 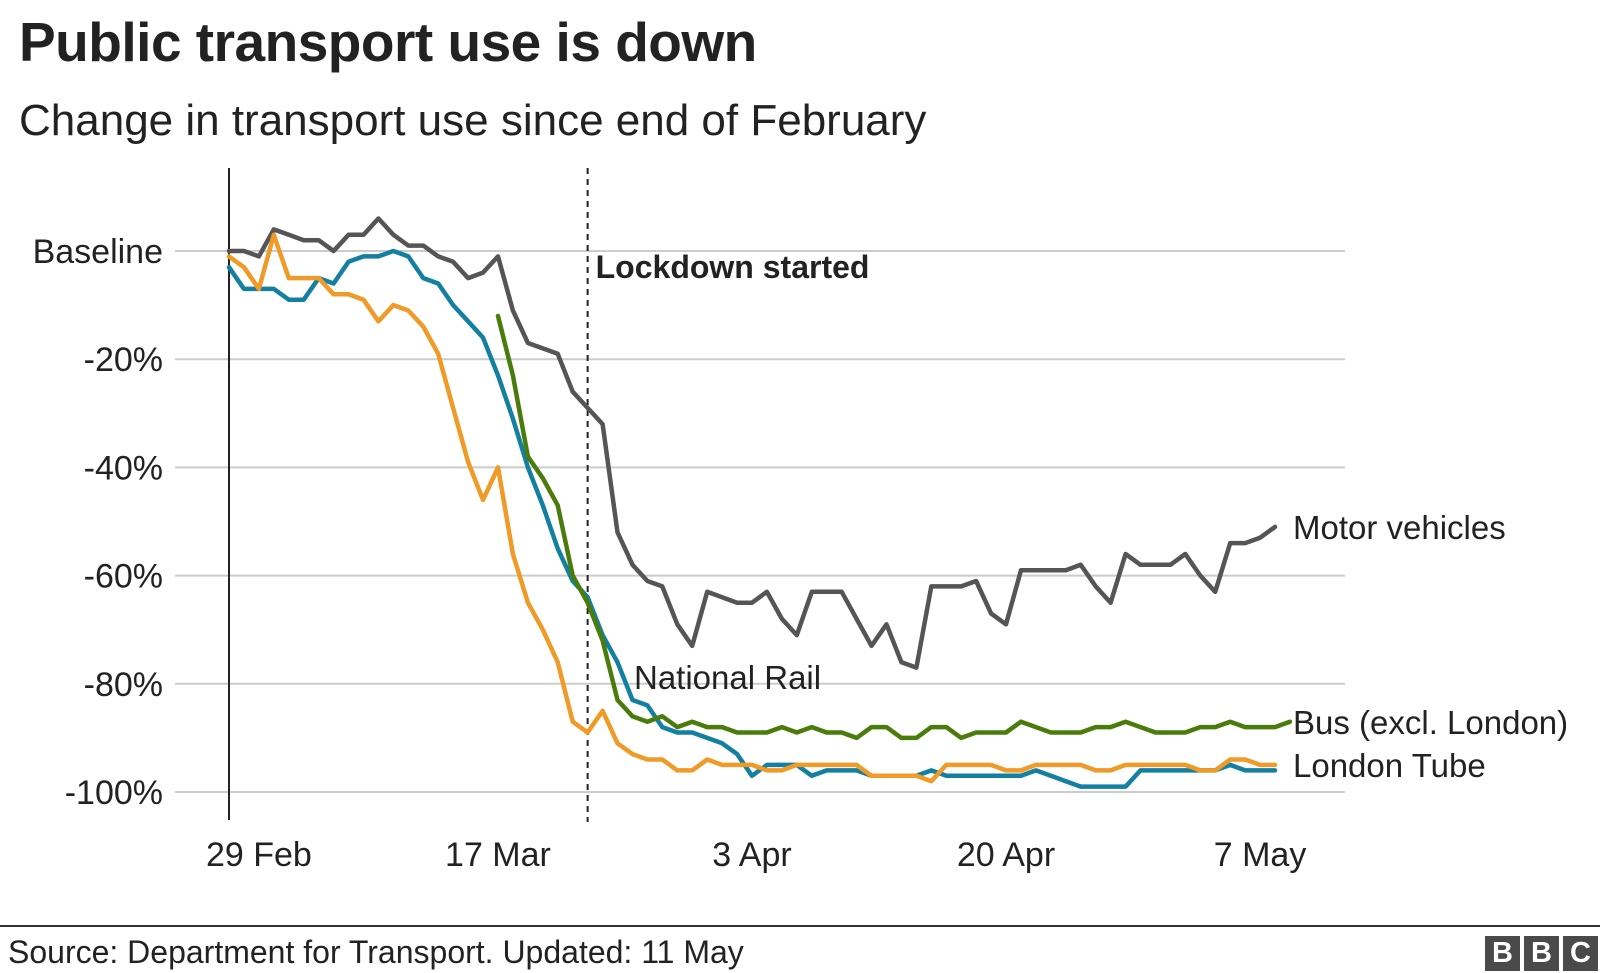 I want to click on x-tick-label: 3 Apr, so click(x=751, y=855).